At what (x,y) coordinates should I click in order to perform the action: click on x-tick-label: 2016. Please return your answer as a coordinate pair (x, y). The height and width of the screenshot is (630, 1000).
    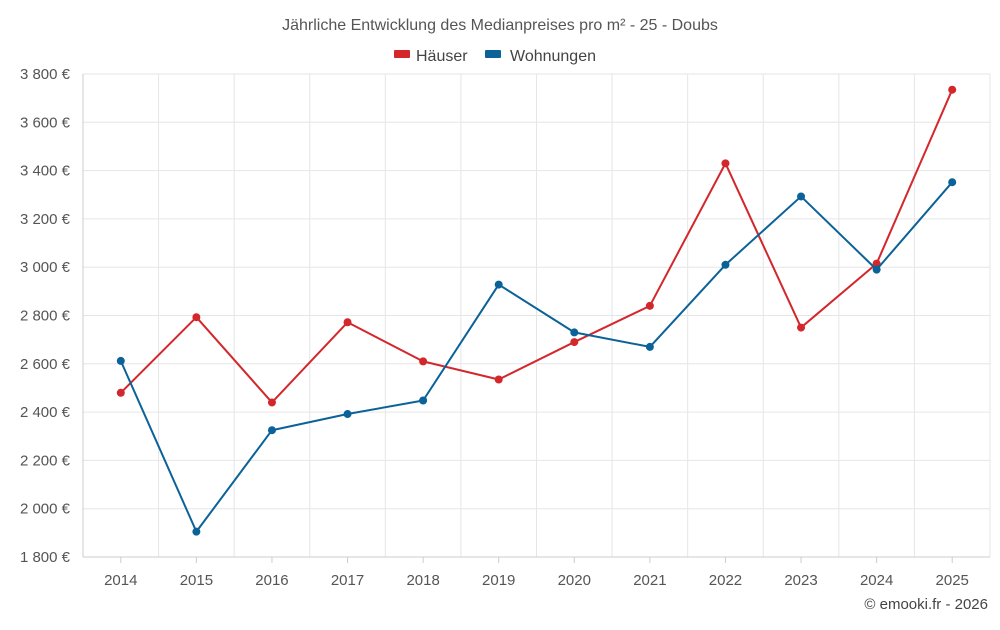
    Looking at the image, I should click on (271, 580).